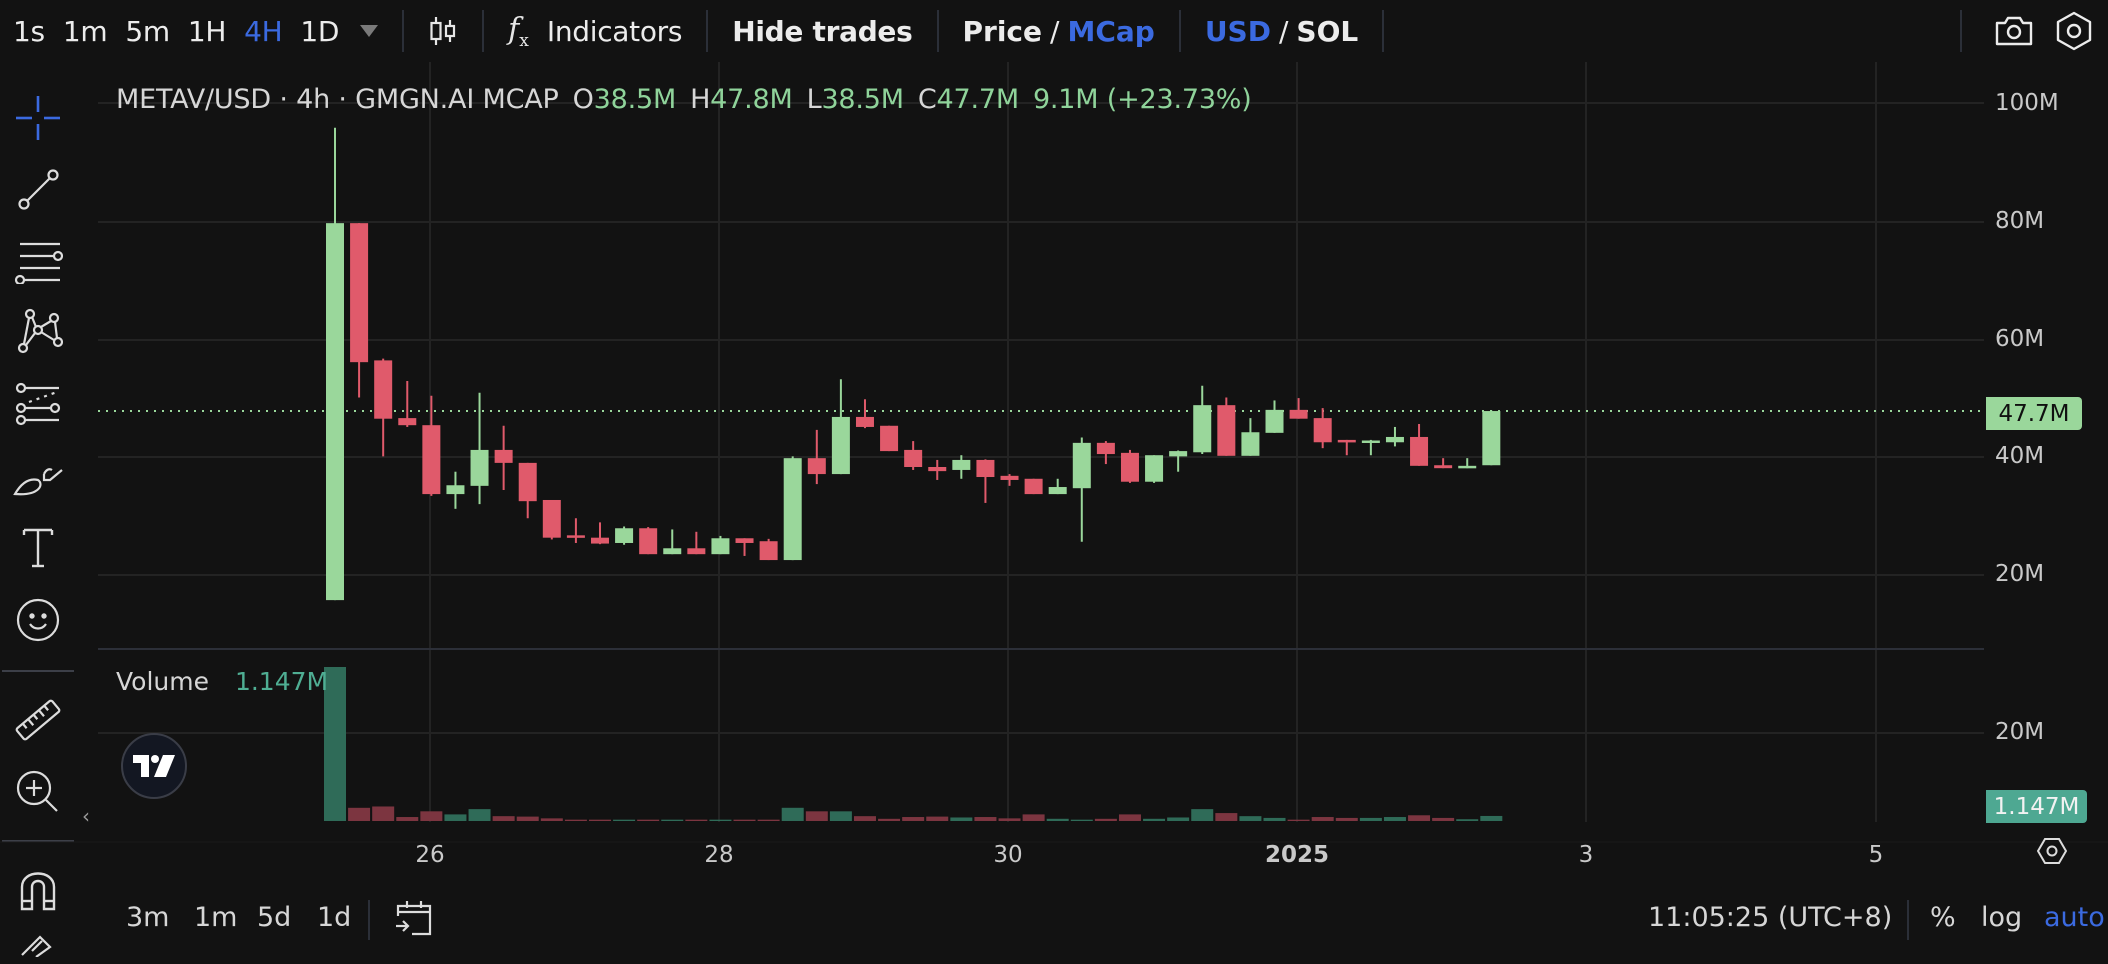 This screenshot has height=964, width=2108. I want to click on indicators-label: Indicators, so click(614, 31).